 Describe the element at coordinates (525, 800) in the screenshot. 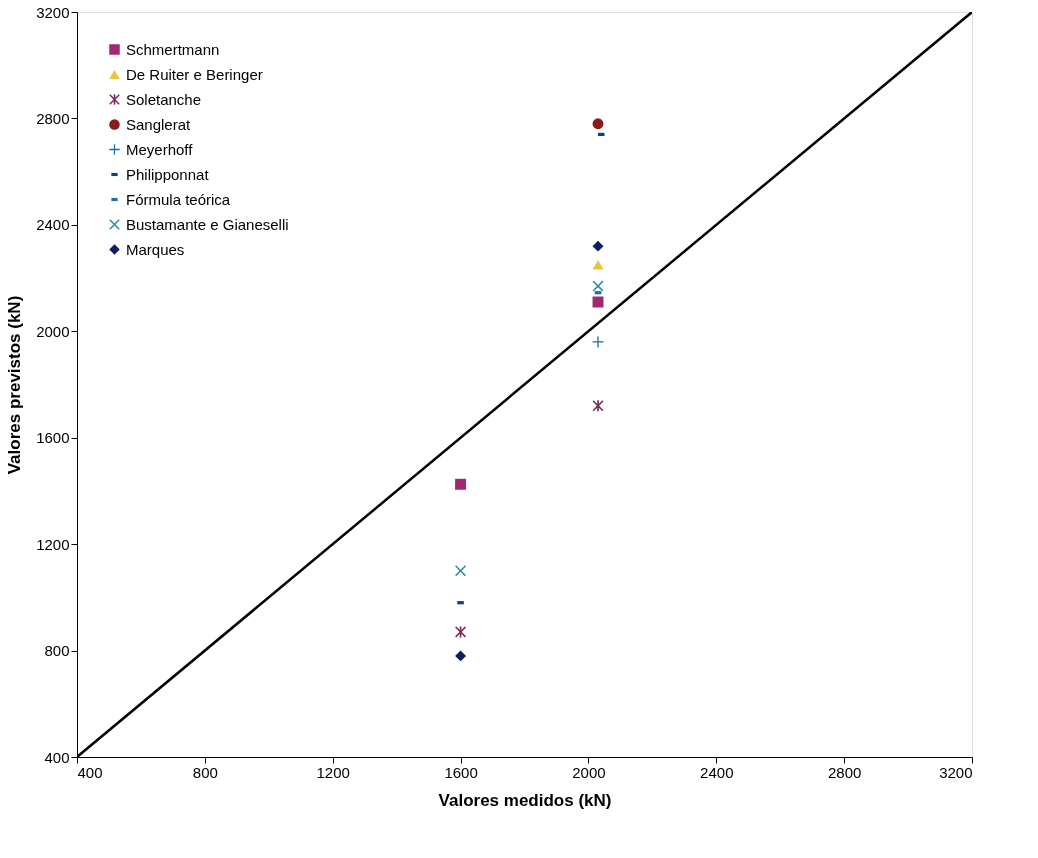

I see `x-axis-title: Valores medidos (kN)` at that location.